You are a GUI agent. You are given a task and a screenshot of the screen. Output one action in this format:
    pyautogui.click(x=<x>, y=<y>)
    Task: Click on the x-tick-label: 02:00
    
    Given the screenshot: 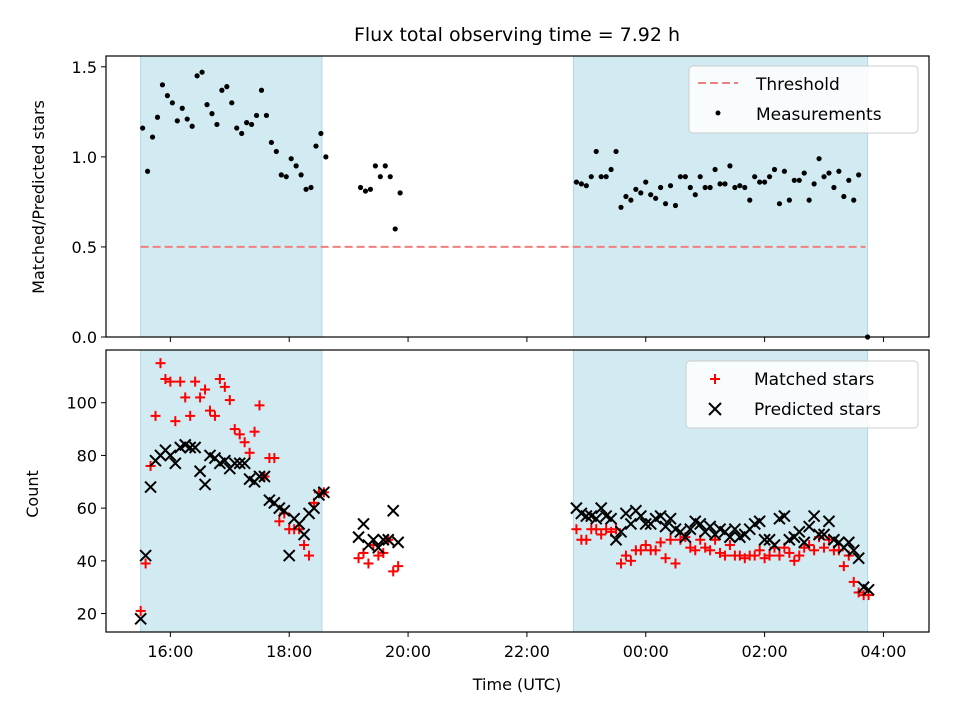 What is the action you would take?
    pyautogui.click(x=765, y=651)
    